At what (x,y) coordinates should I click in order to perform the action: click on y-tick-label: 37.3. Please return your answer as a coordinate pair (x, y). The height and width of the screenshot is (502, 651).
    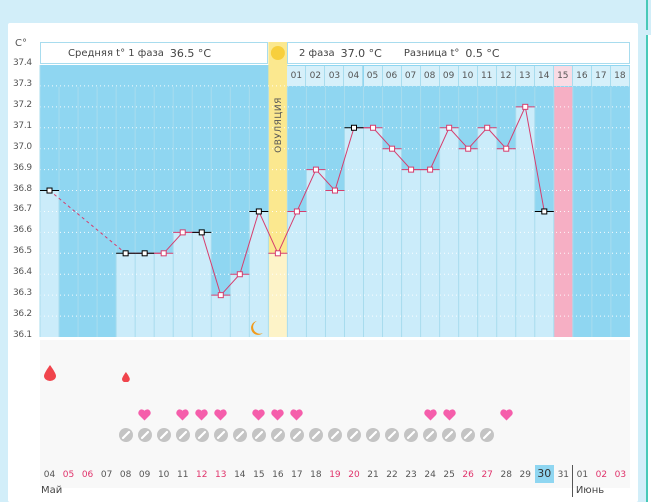
    Looking at the image, I should click on (22, 83).